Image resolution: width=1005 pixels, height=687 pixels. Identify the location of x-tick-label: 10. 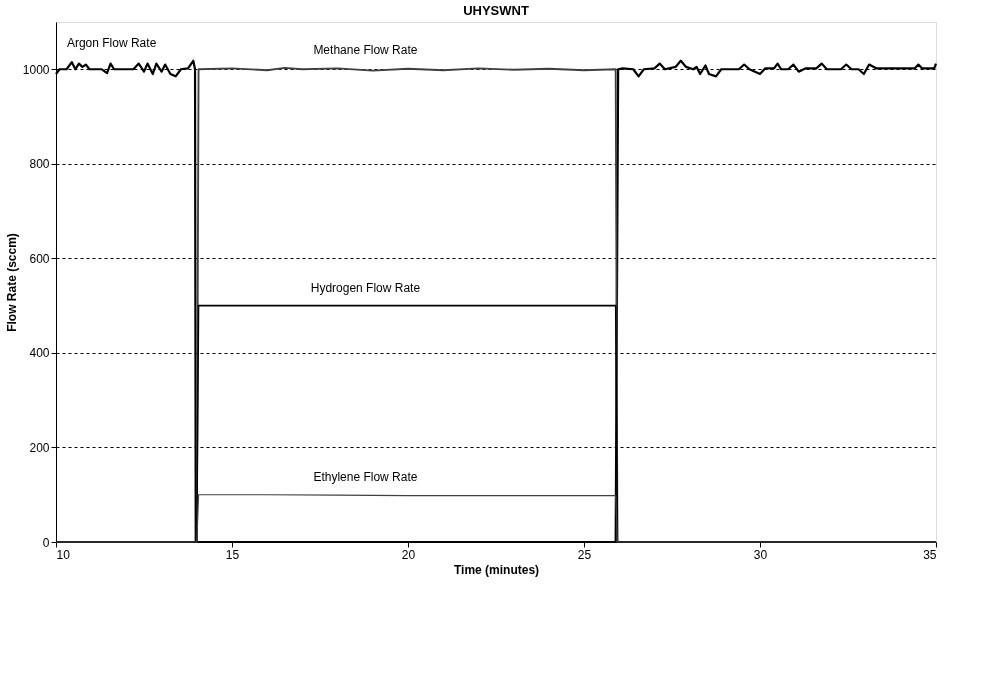
(63, 554).